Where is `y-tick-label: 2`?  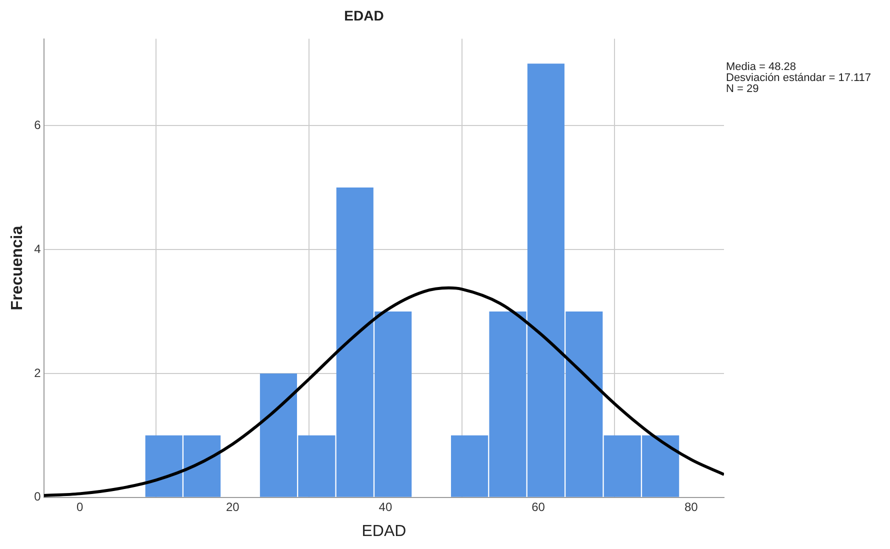 y-tick-label: 2 is located at coordinates (38, 373).